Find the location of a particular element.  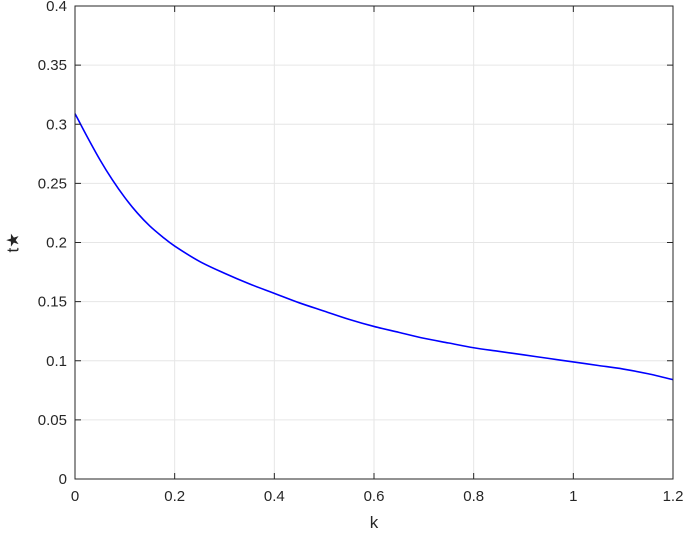

x-tick-label: 0.2 is located at coordinates (174, 496).